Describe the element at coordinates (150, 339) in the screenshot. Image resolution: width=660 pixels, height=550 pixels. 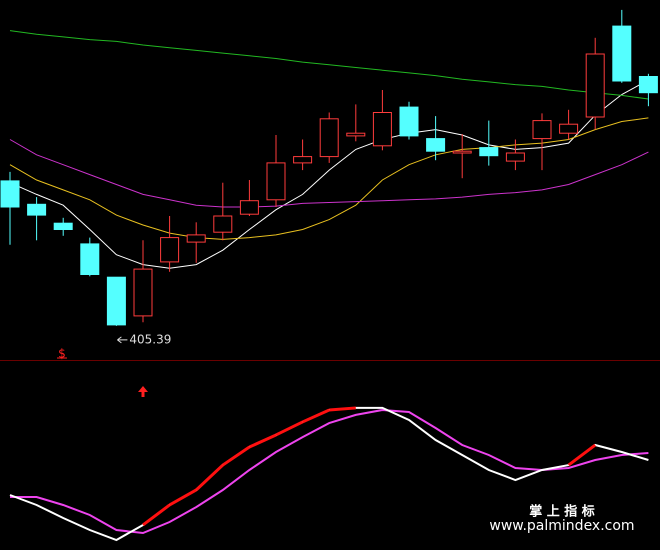
I see `low-label: 405.39` at that location.